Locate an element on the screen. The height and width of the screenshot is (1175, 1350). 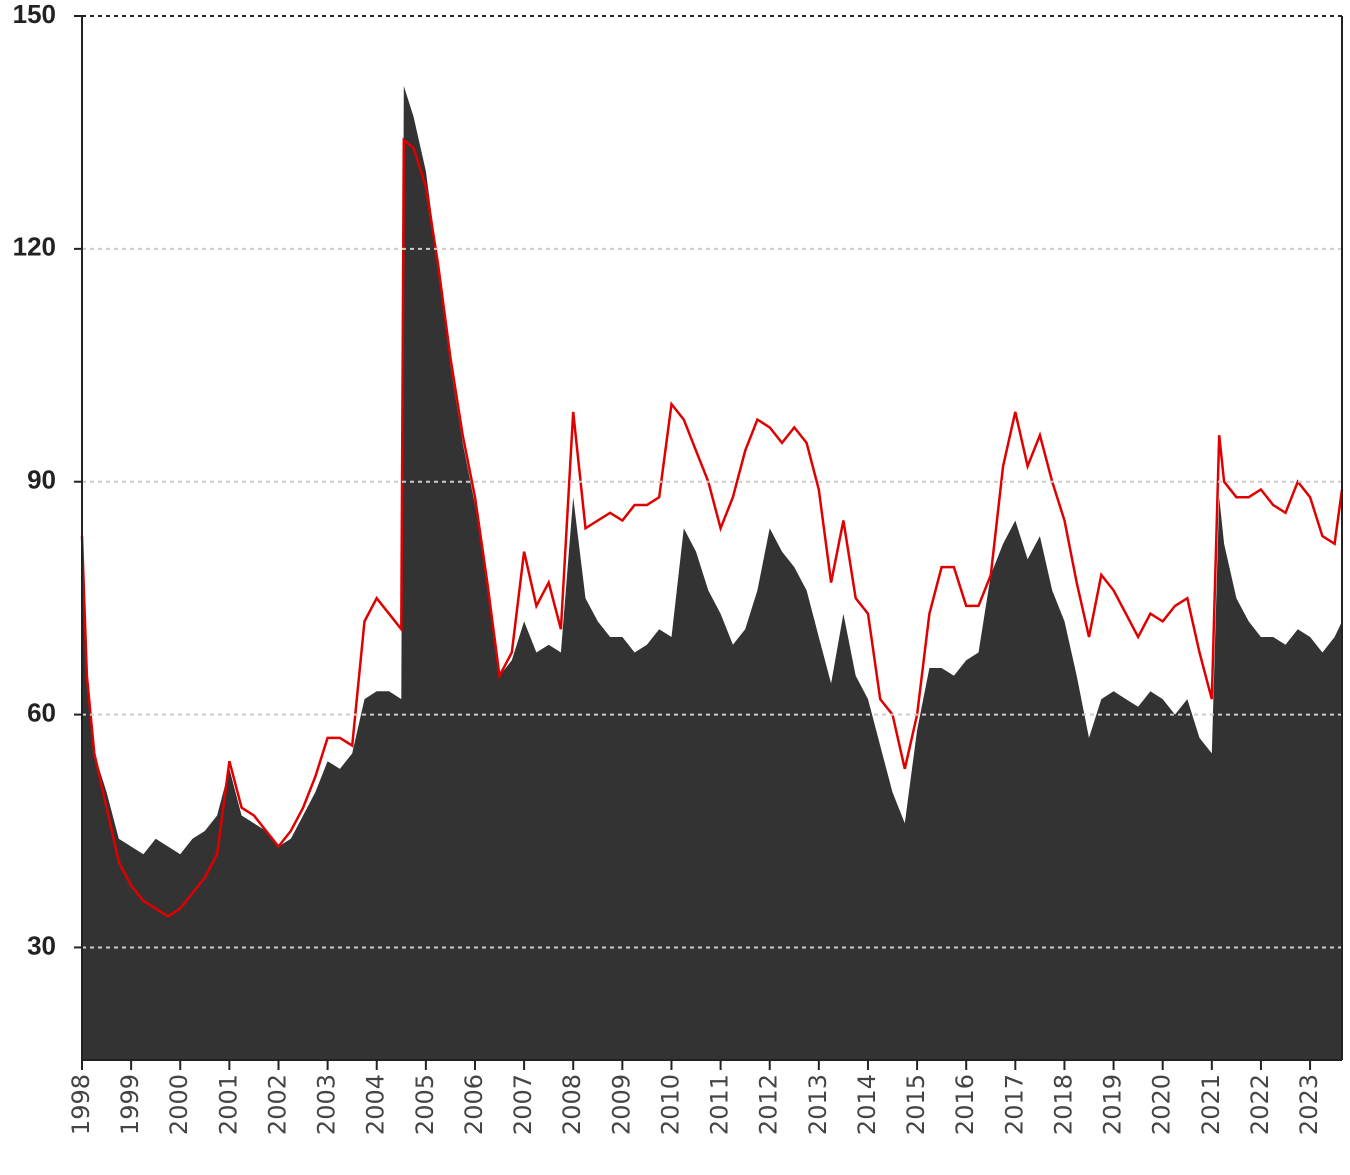
x-tick-label: 2014 is located at coordinates (867, 1104).